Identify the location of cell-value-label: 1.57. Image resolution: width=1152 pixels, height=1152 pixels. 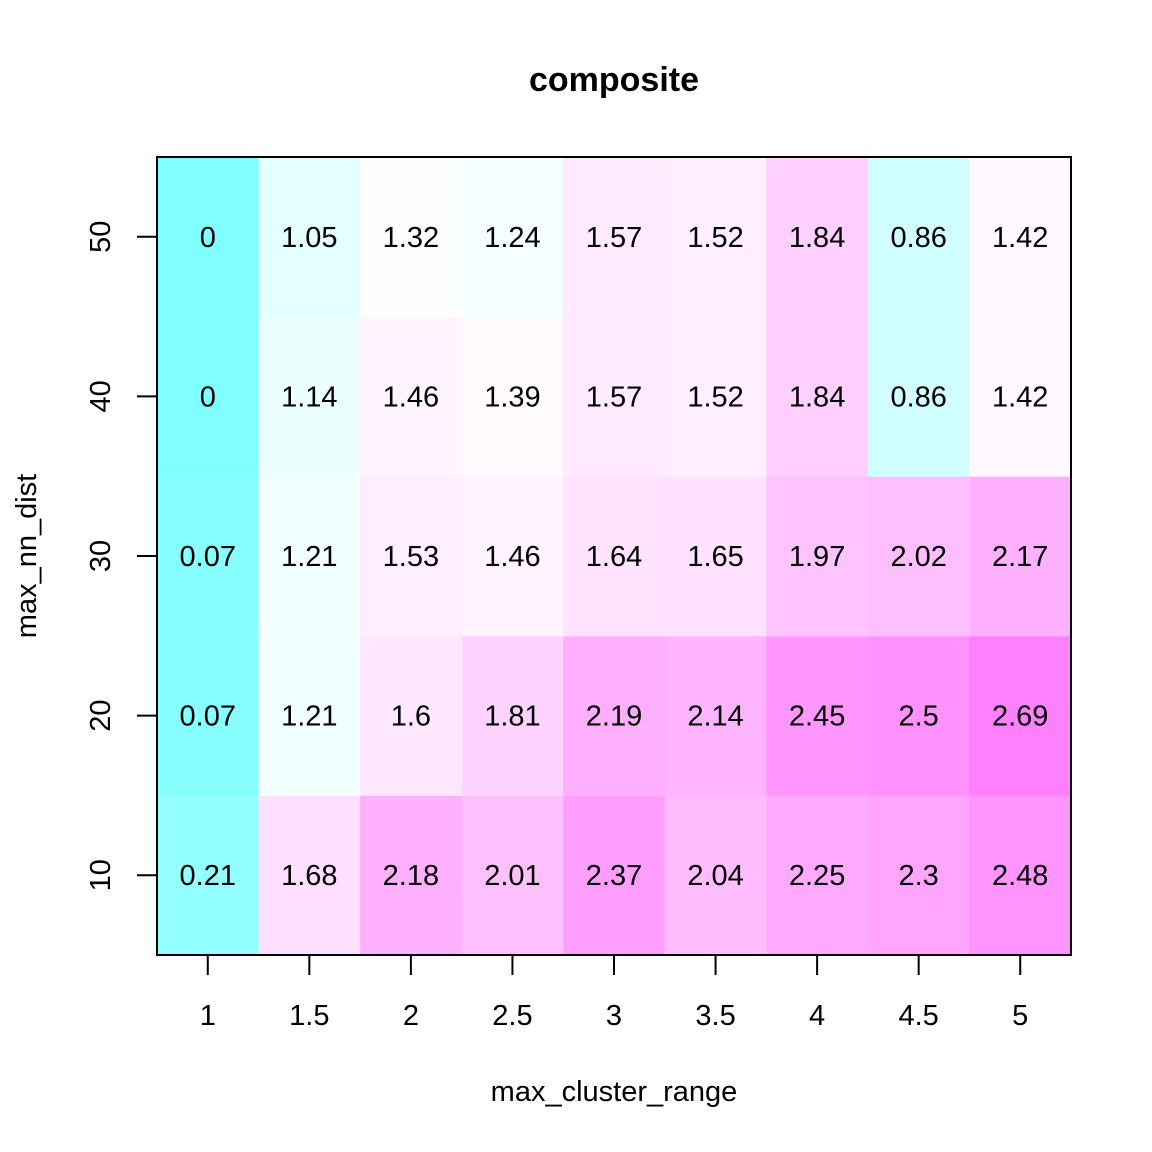
(614, 238).